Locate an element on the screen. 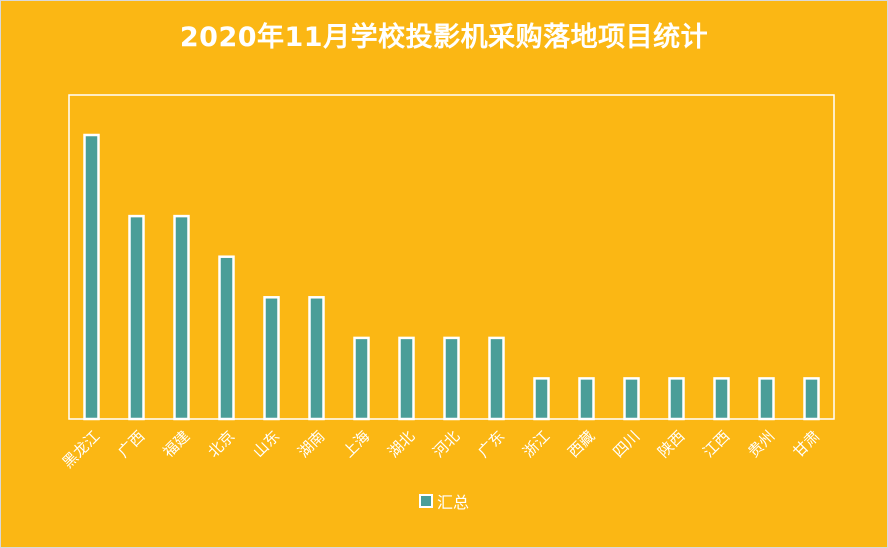 The image size is (888, 548). x-tick-label: 北京 is located at coordinates (221, 444).